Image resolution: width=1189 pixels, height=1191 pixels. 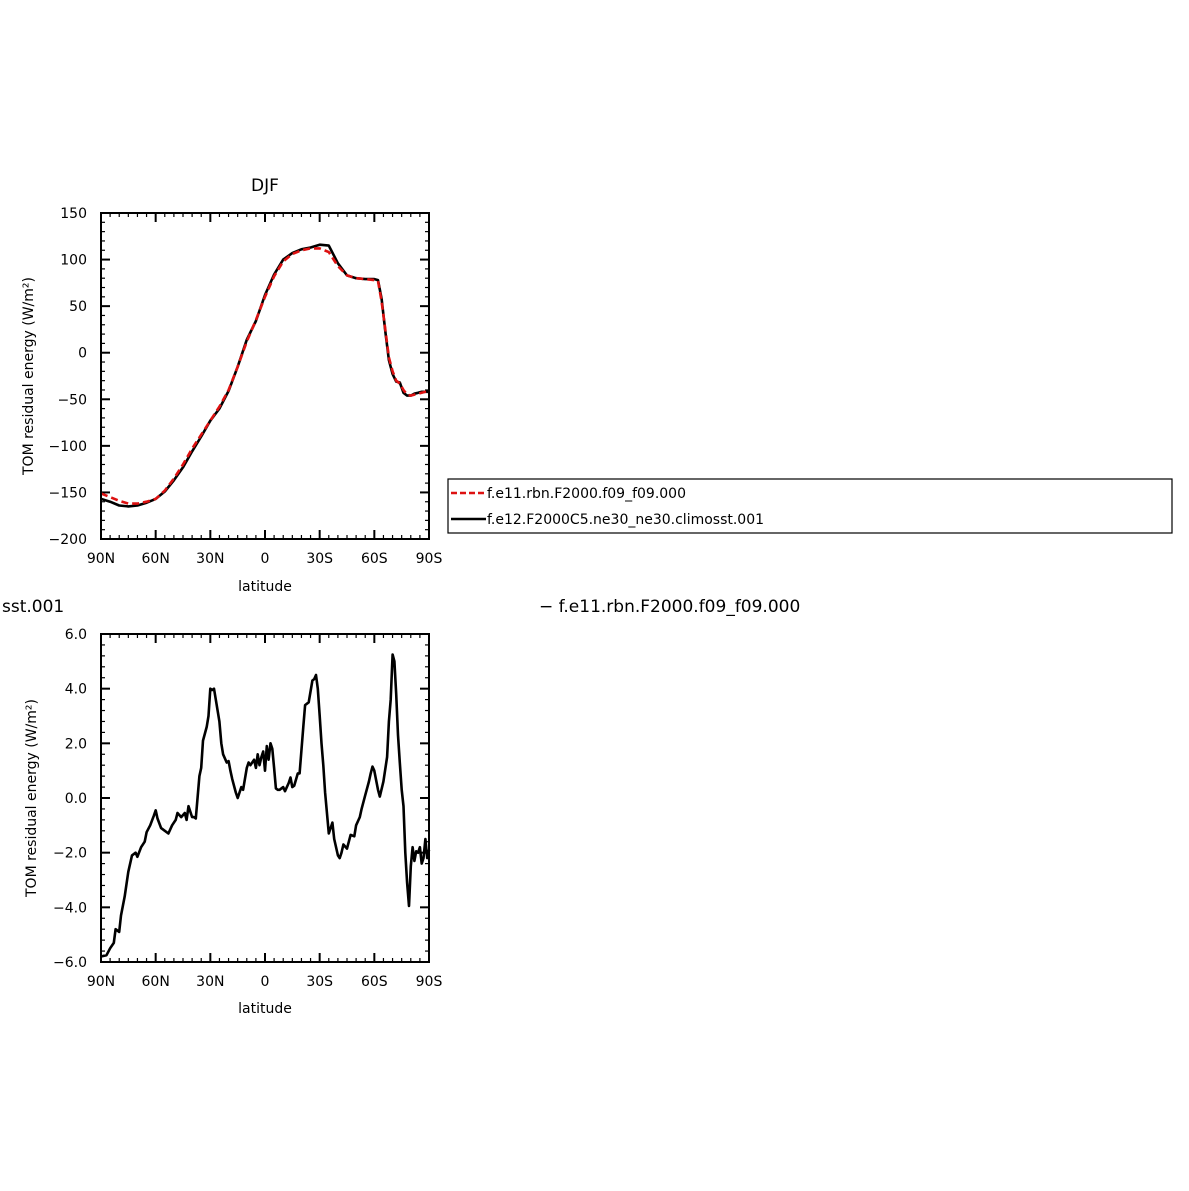 What do you see at coordinates (70, 908) in the screenshot?
I see `y-tick-label: −4.0` at bounding box center [70, 908].